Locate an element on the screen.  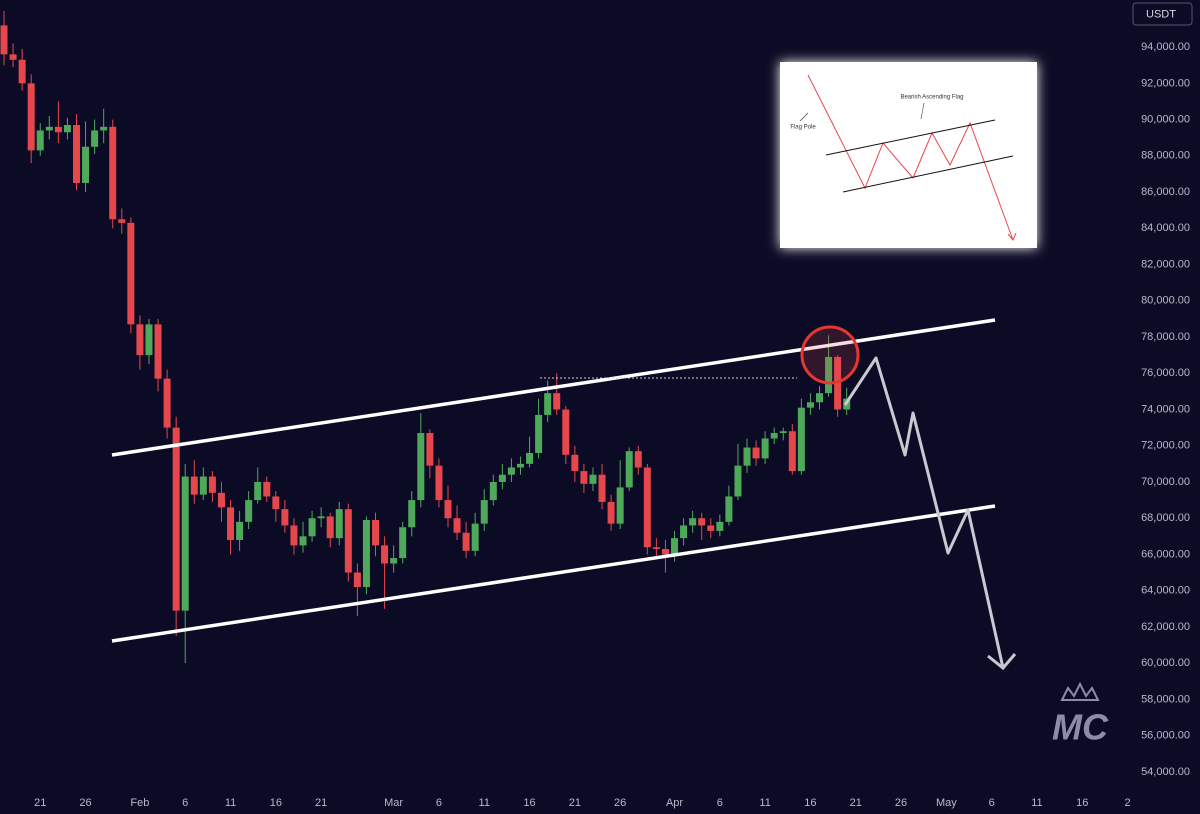
inset-pattern-pointer is located at coordinates (922, 111).